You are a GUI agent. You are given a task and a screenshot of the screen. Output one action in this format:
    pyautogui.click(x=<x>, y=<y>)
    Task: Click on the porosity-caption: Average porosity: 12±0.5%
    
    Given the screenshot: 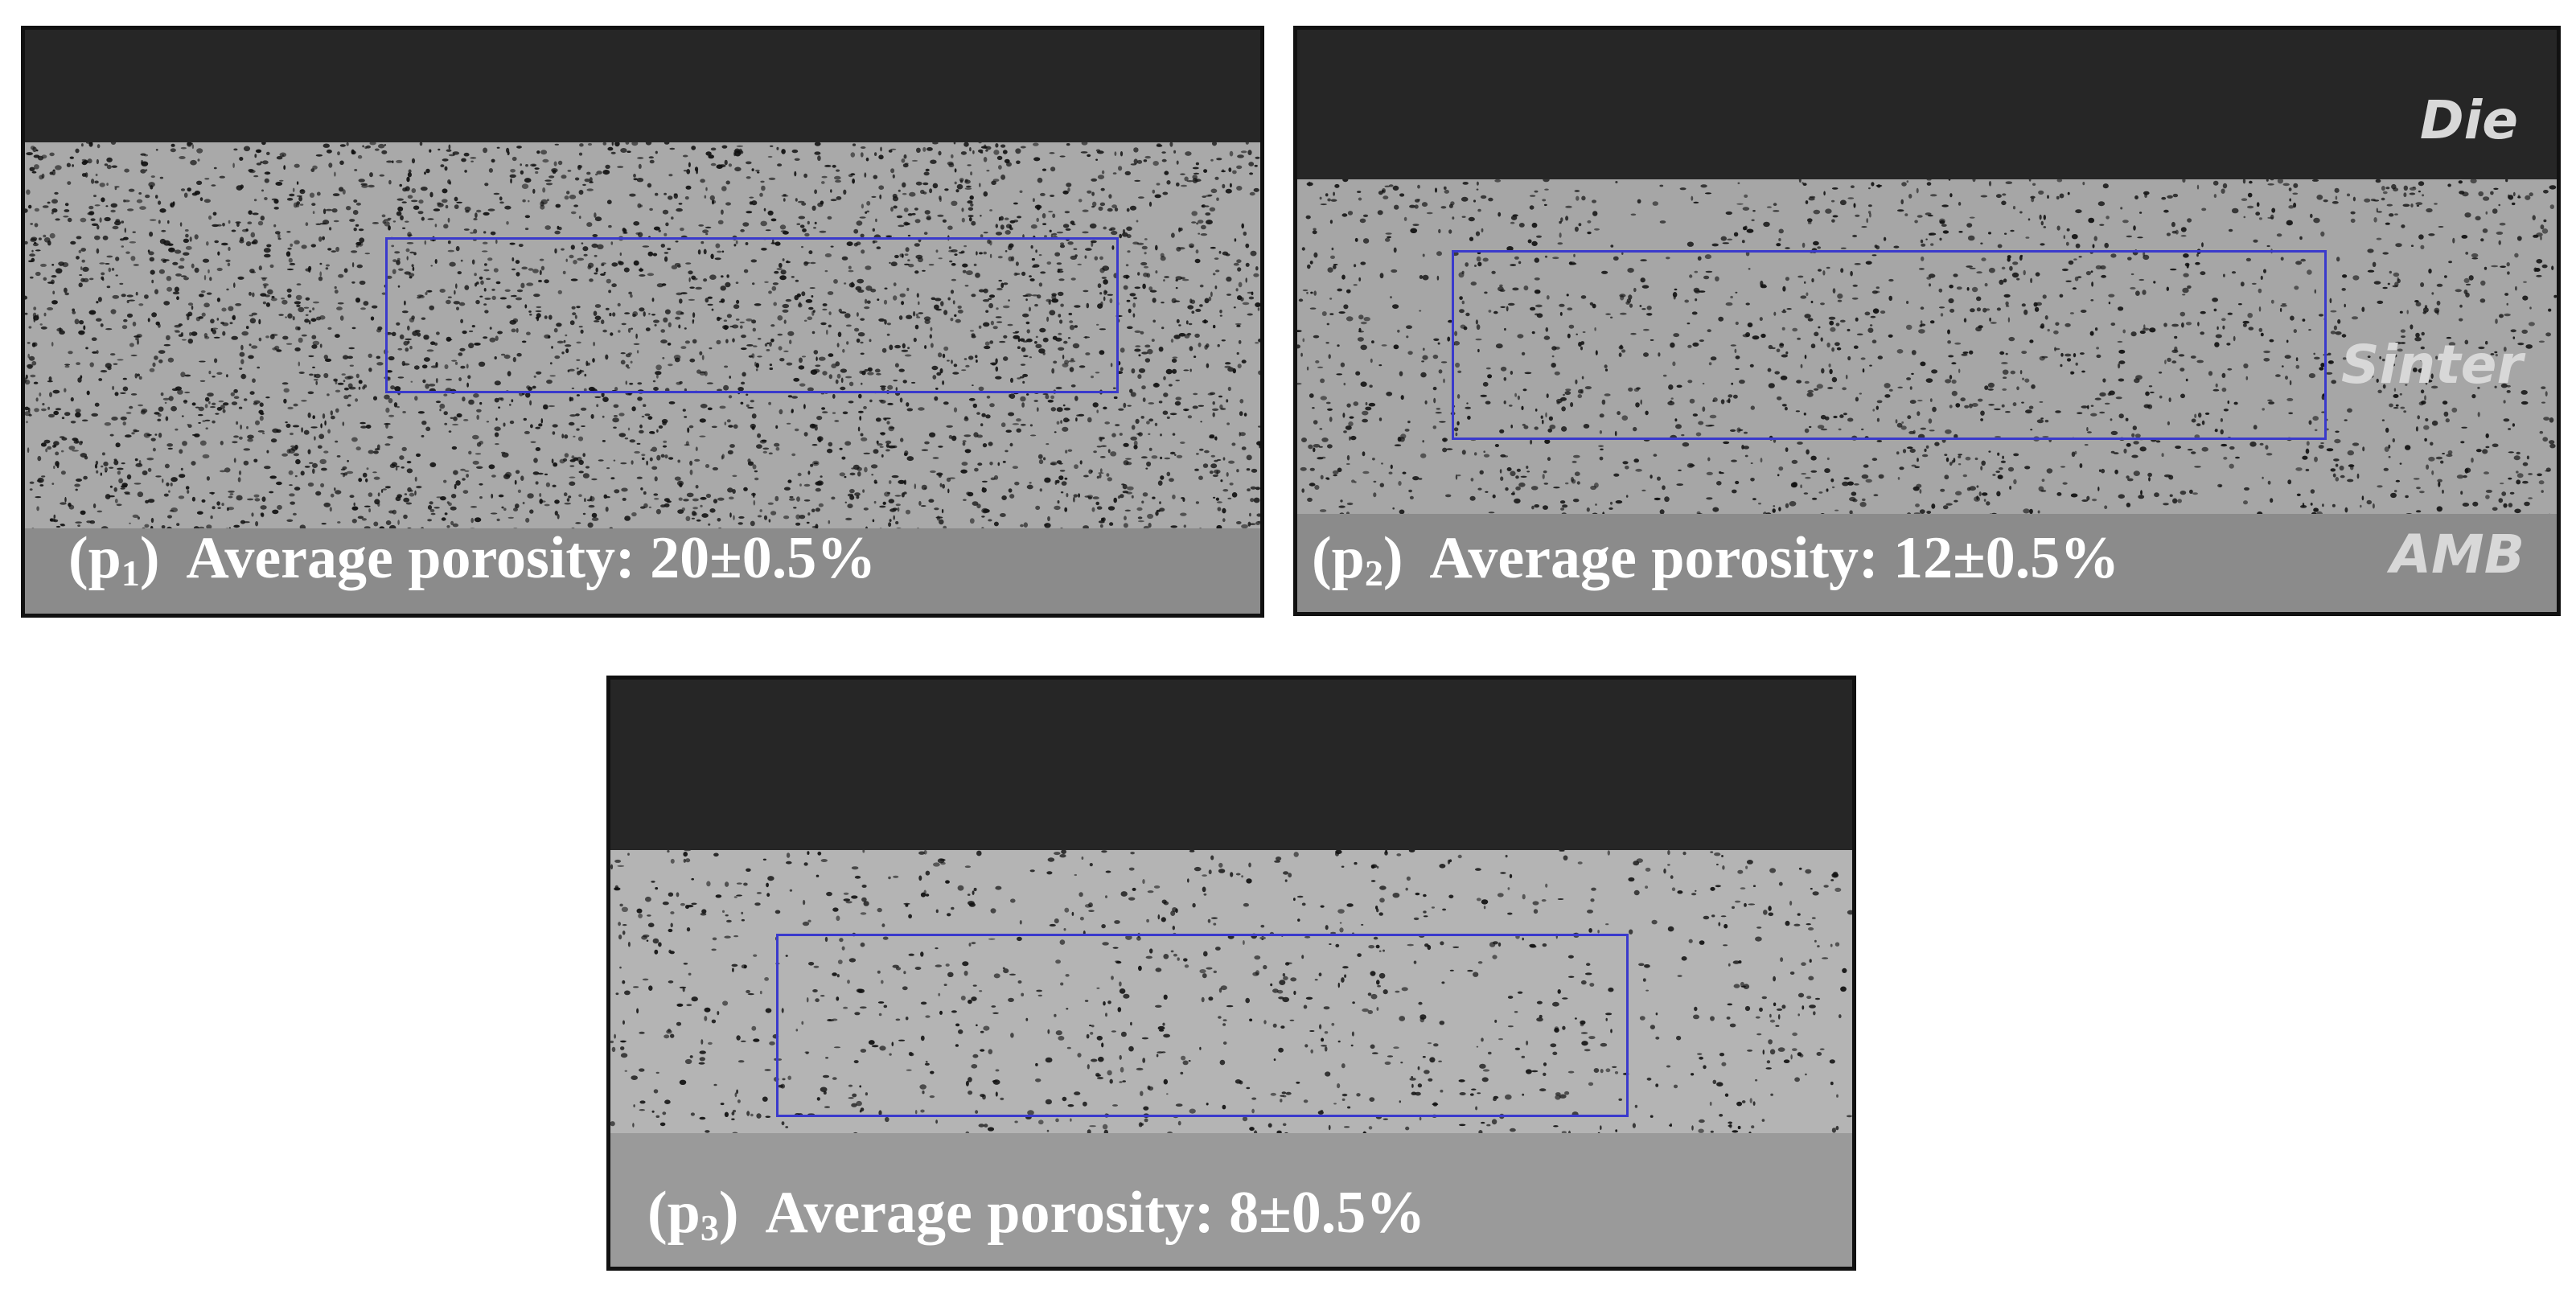 What is the action you would take?
    pyautogui.click(x=1774, y=558)
    